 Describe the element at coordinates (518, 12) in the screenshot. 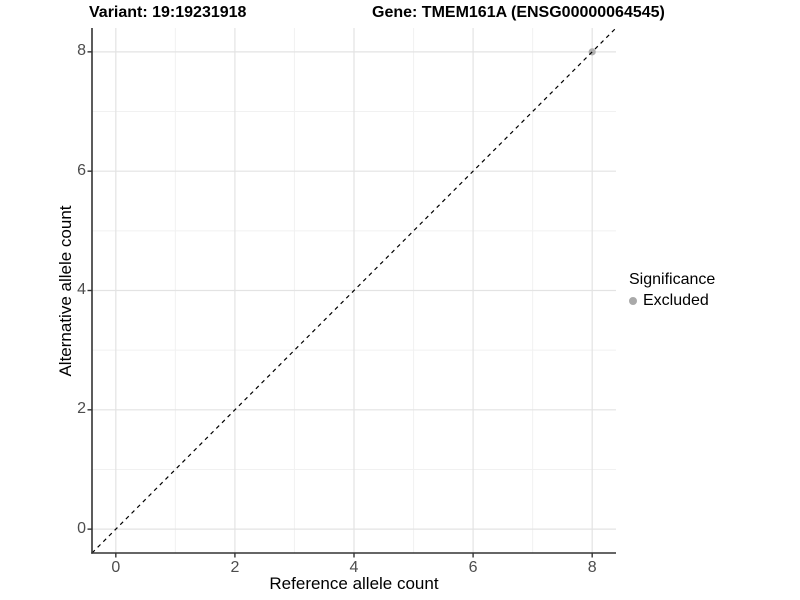

I see `gene-title: Gene: TMEM161A (ENSG00000064545)` at that location.